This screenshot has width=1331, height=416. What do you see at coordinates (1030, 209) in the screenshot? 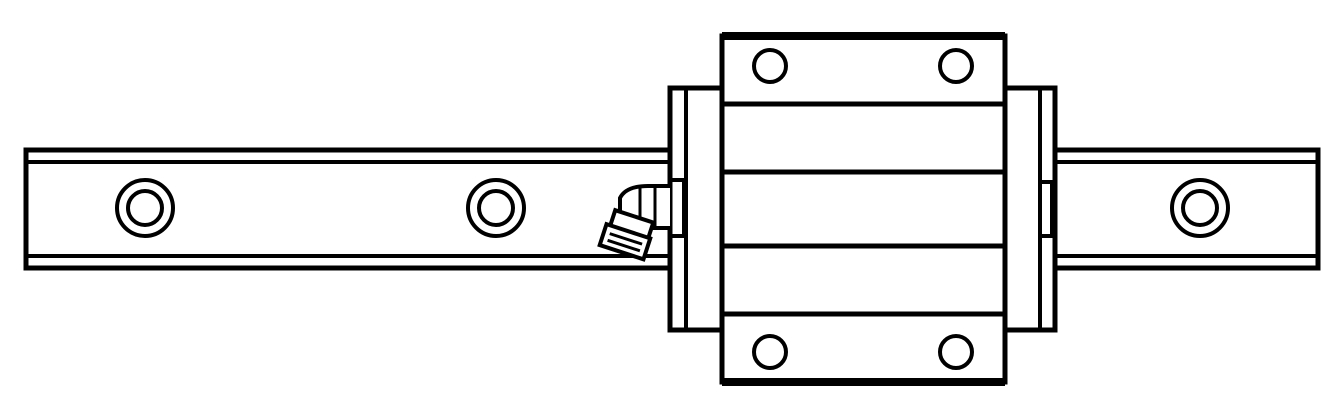
I see `end-cap-right` at bounding box center [1030, 209].